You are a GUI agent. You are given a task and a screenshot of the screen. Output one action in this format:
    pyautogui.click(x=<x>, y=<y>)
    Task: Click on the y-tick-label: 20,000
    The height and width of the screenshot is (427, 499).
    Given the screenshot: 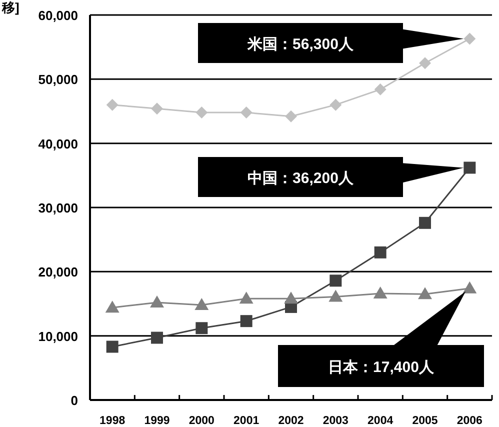 What is the action you would take?
    pyautogui.click(x=58, y=272)
    